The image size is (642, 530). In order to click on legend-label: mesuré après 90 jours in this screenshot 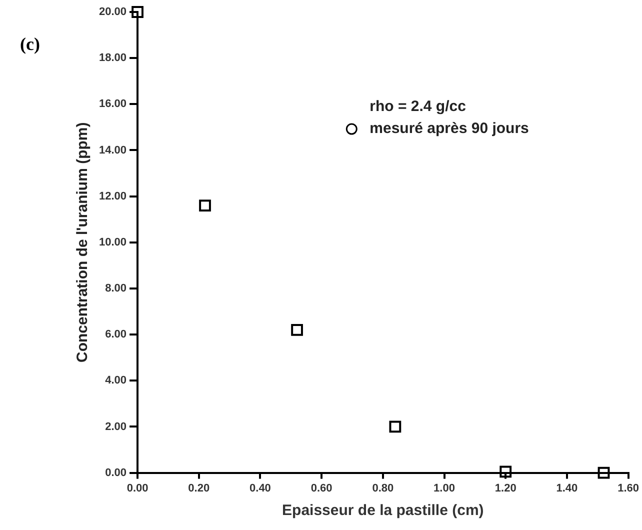, I will do `click(449, 129)`.